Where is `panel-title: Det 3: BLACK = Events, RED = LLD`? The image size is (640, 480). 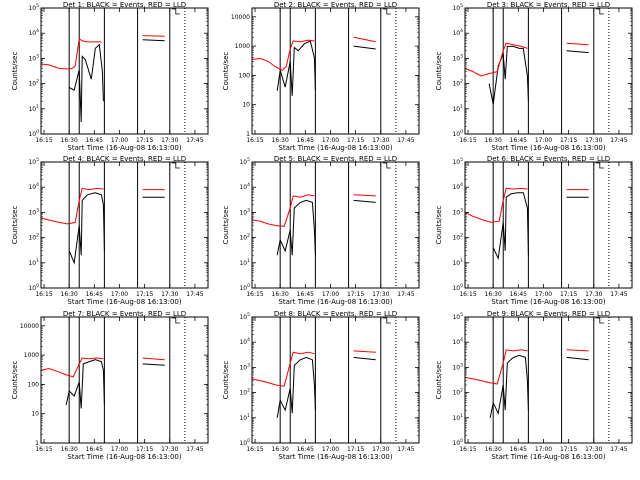
panel-title: Det 3: BLACK = Events, RED = LLD is located at coordinates (548, 5).